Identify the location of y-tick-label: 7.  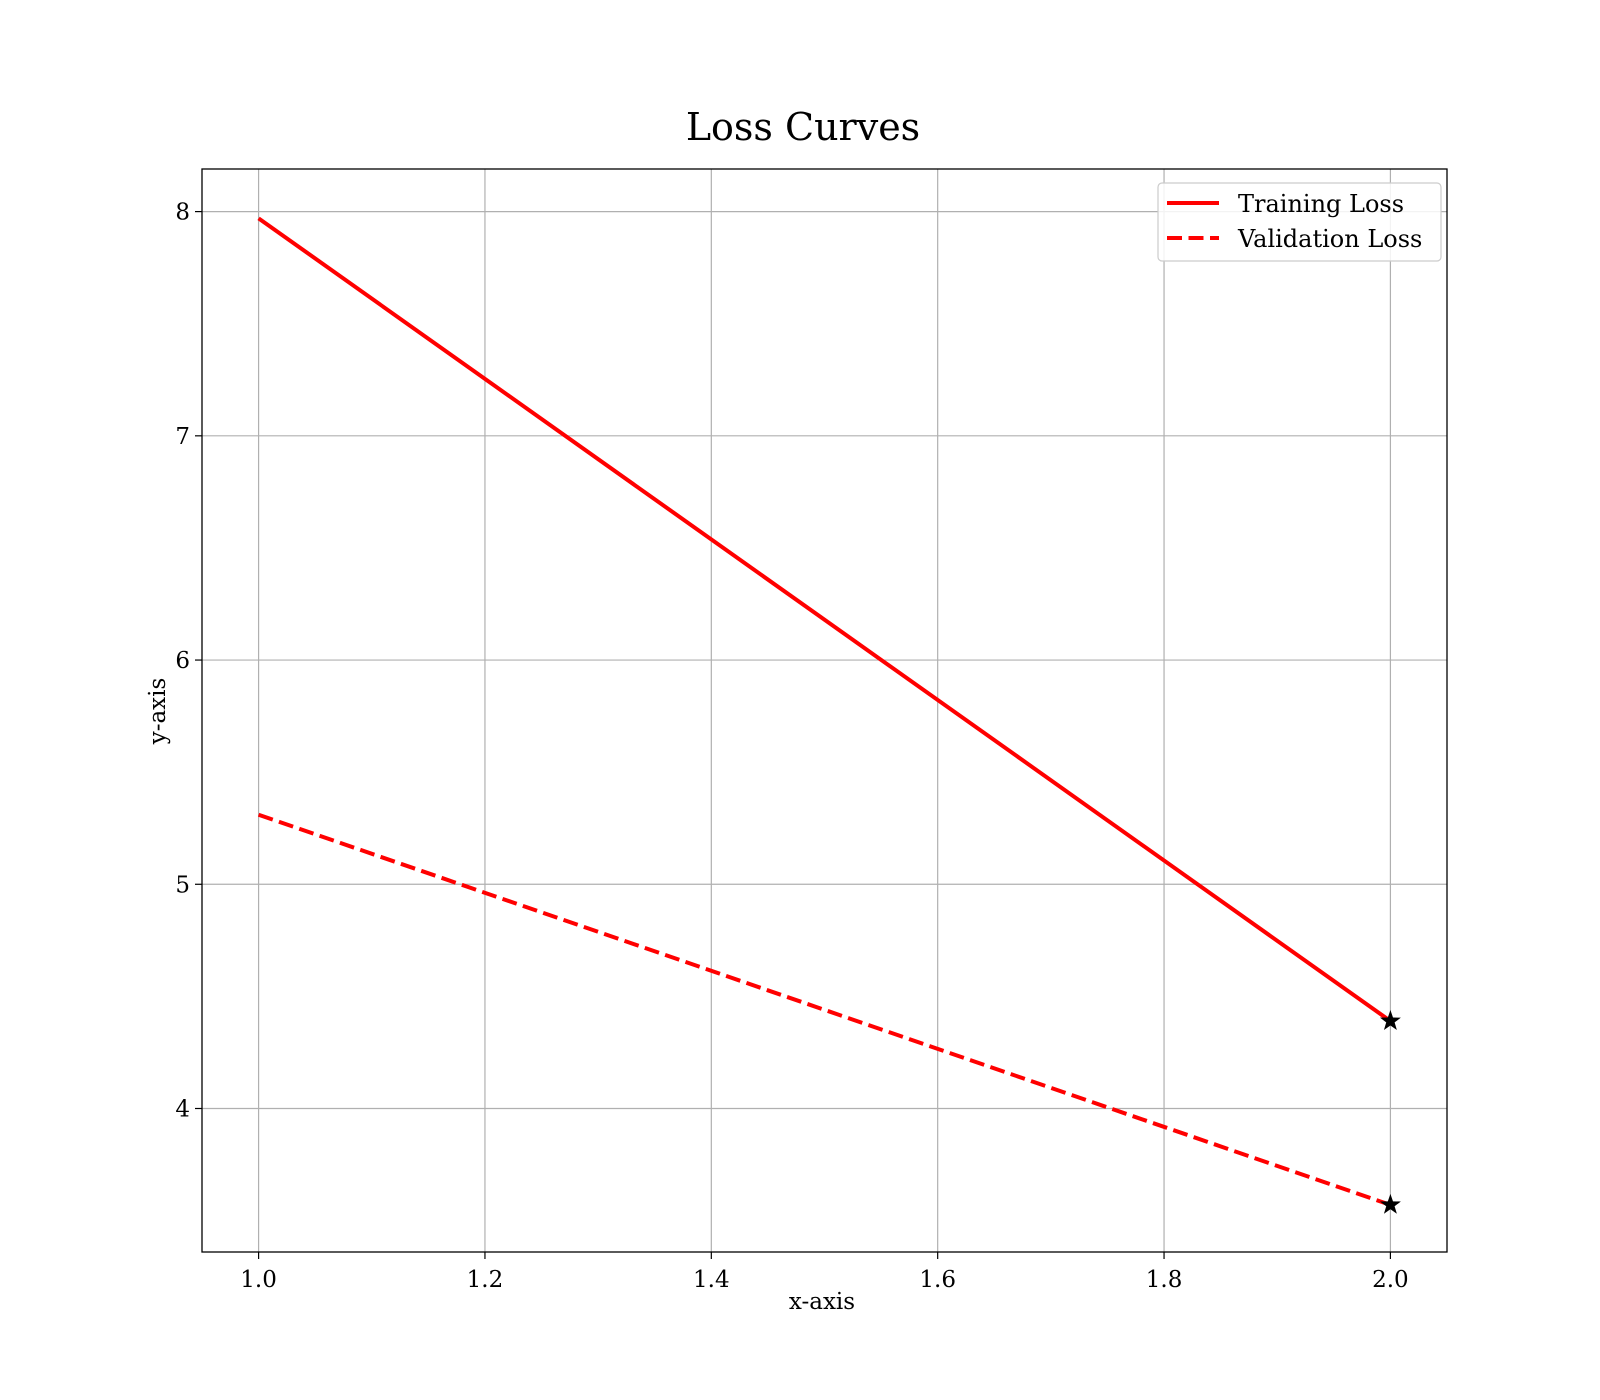
(182, 437).